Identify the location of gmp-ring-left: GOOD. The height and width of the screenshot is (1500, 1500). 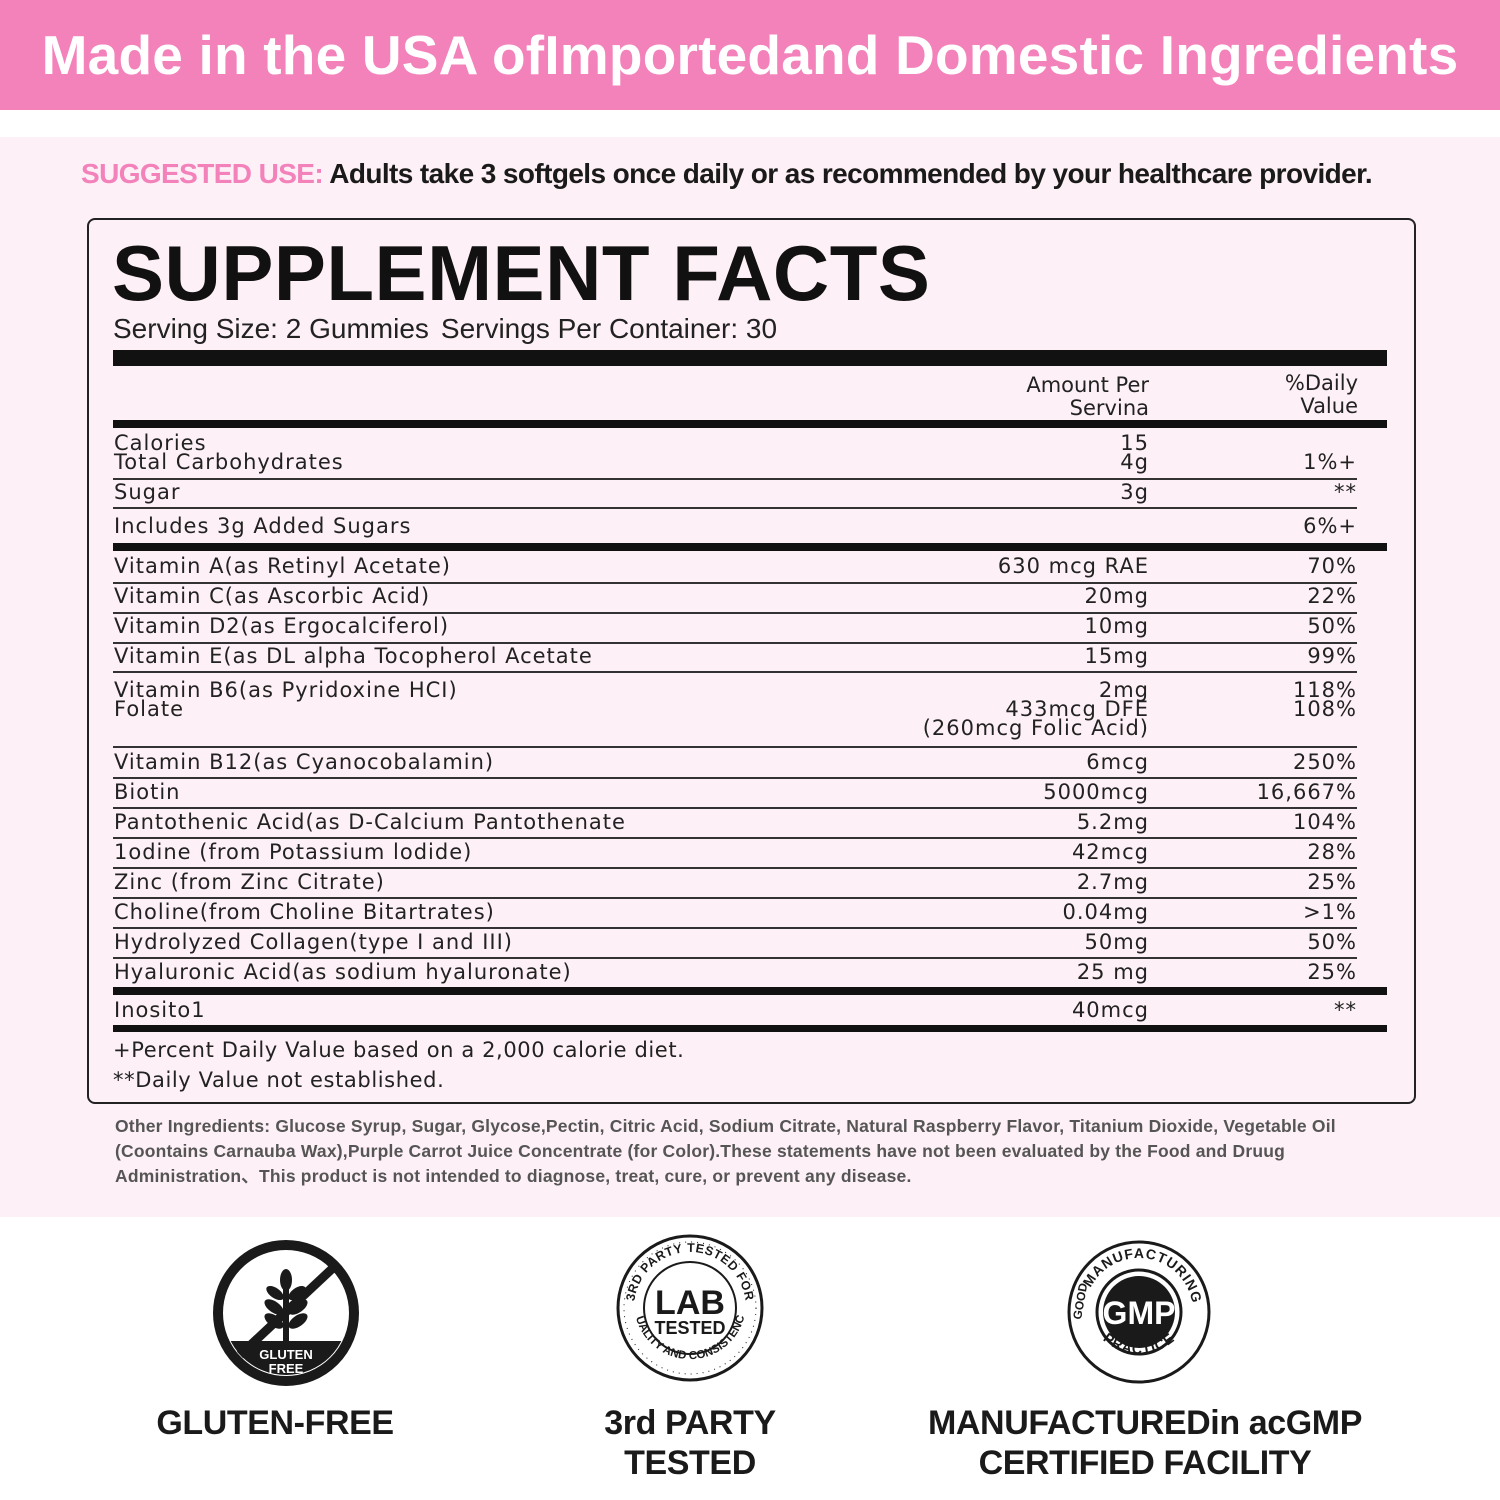
(1080, 1301).